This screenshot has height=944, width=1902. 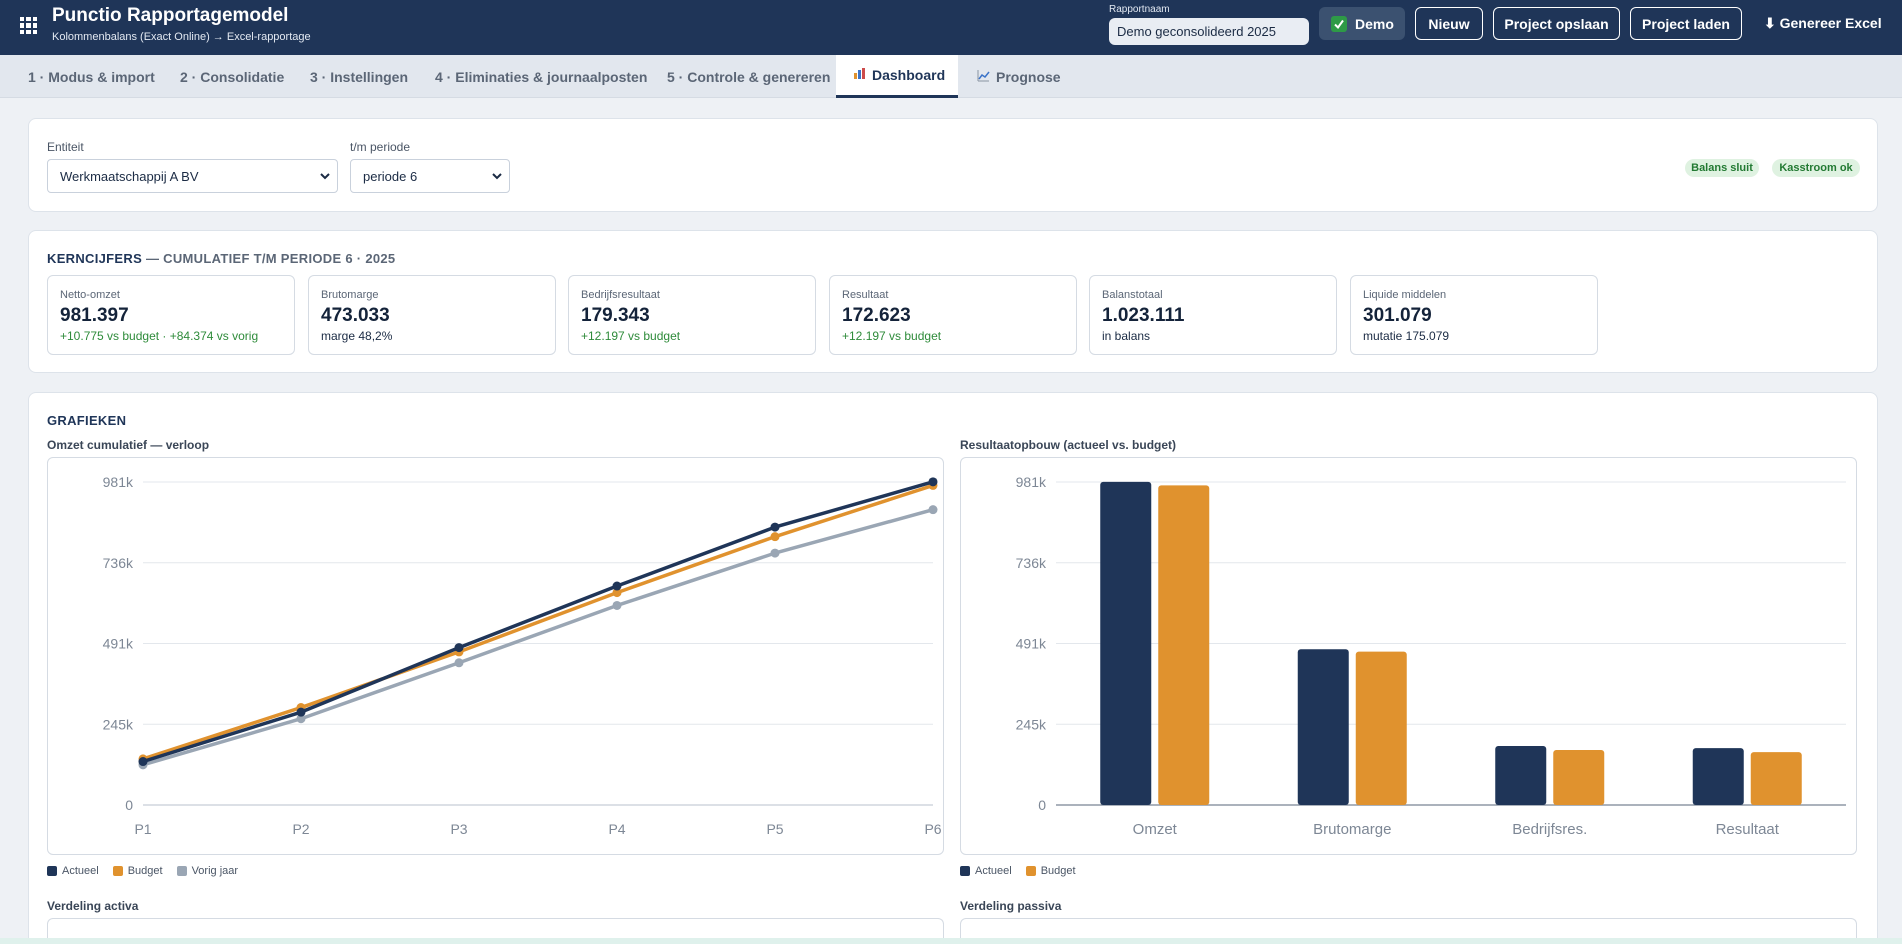 I want to click on tab-dashboard-label: Dashboard, so click(x=909, y=75).